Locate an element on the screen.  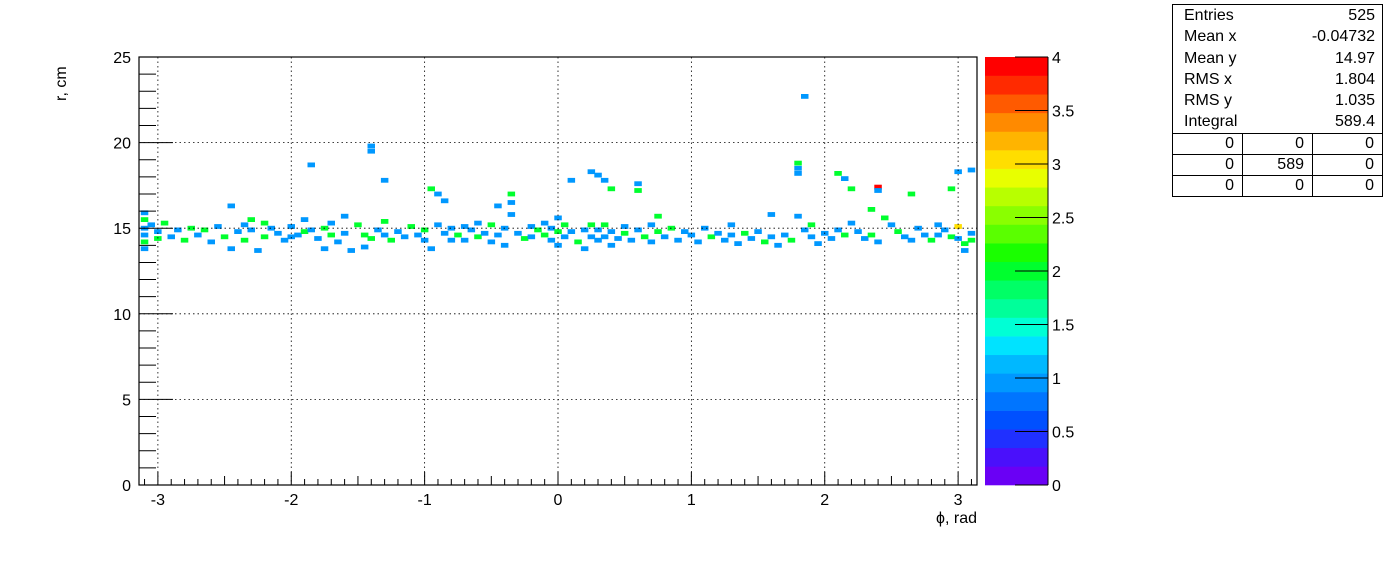
stats-row-mean-y: Mean y 14.97 is located at coordinates (1277, 58).